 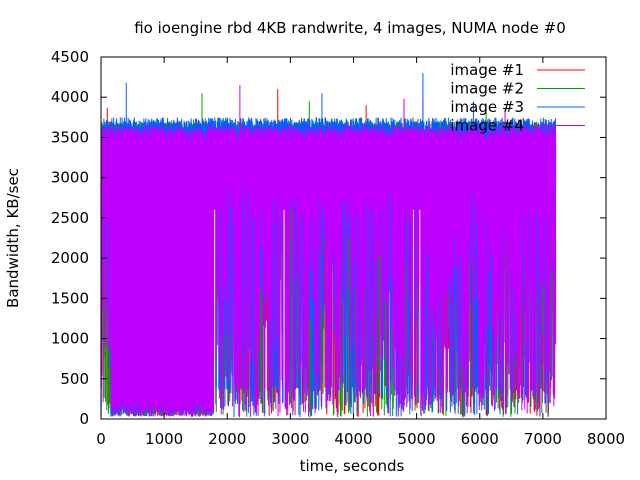 What do you see at coordinates (352, 466) in the screenshot?
I see `x-axis-label: time, seconds` at bounding box center [352, 466].